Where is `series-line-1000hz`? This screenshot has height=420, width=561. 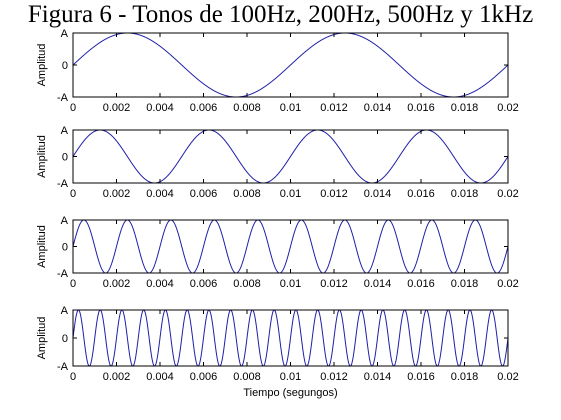 series-line-1000hz is located at coordinates (290, 338).